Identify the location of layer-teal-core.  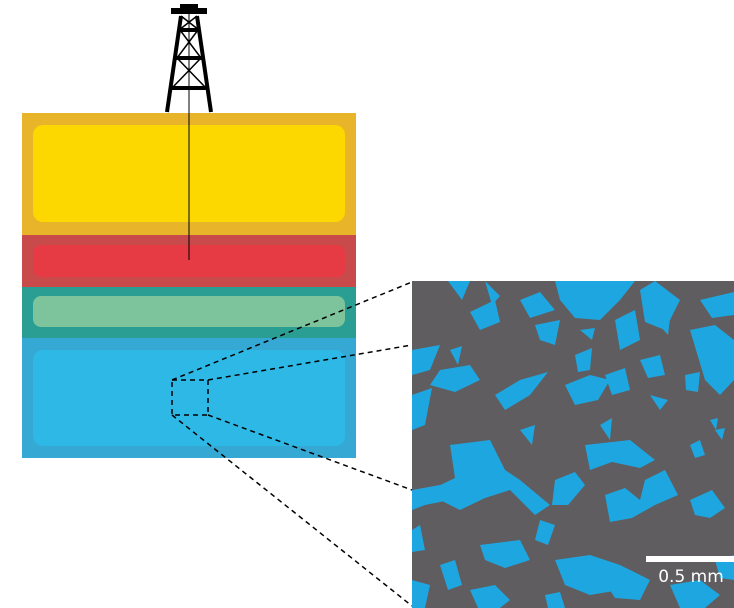
(189, 311).